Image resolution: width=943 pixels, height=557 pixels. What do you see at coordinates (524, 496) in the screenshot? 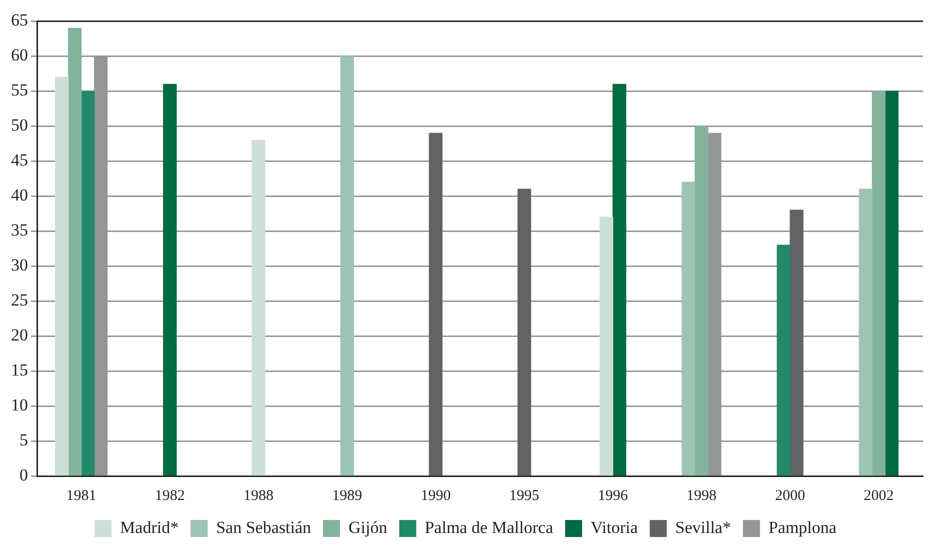
I see `x-tick-label: 1995` at bounding box center [524, 496].